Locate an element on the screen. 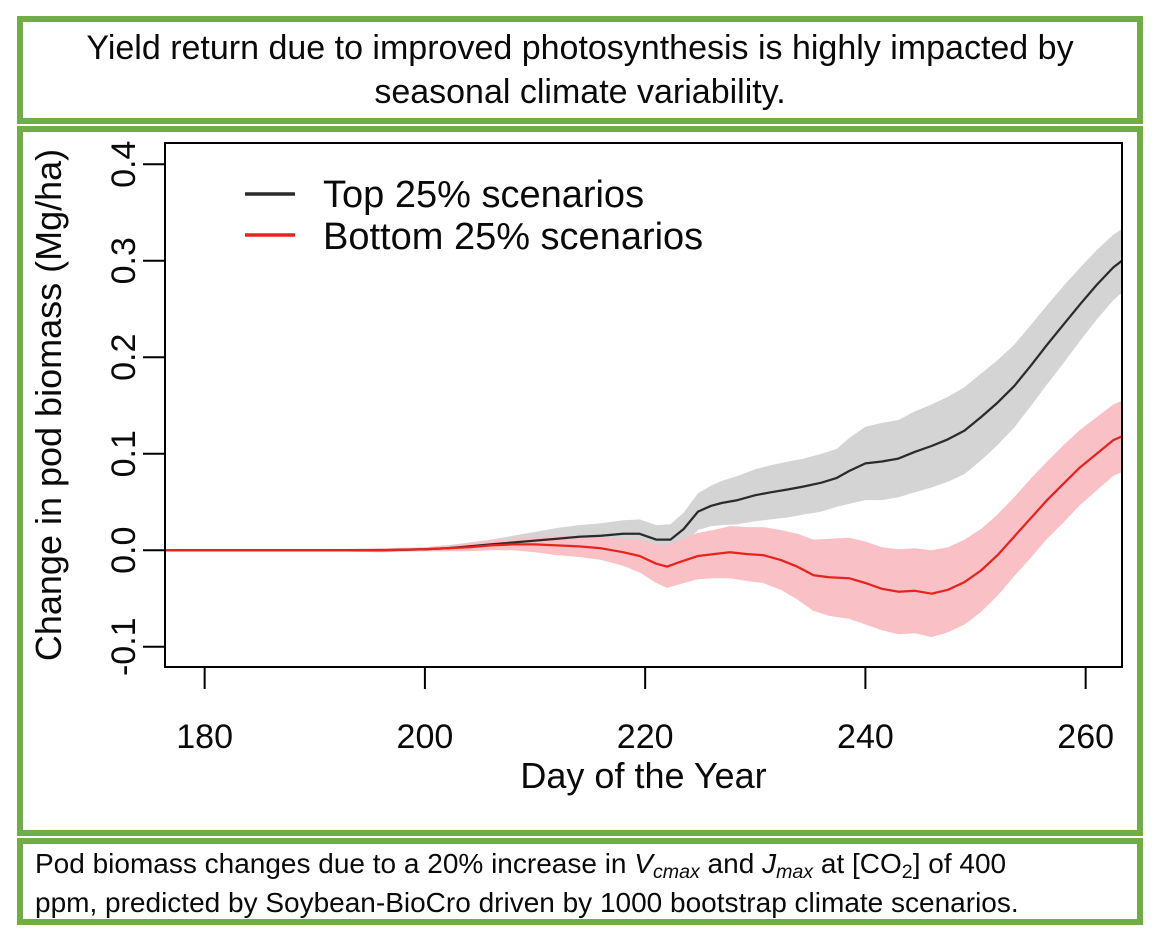  y-axis-tick-label: 0.1 is located at coordinates (124, 453).